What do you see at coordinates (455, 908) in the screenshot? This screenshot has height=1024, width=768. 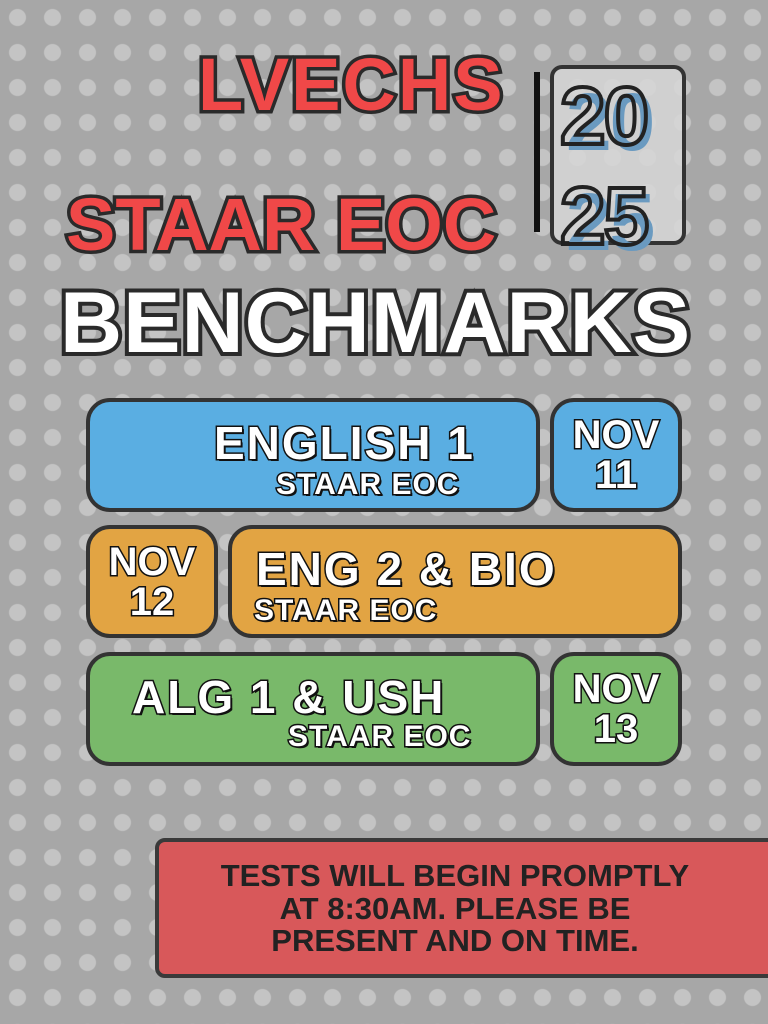 I see `notice-line-2: AT 8:30AM. PLEASE BE` at bounding box center [455, 908].